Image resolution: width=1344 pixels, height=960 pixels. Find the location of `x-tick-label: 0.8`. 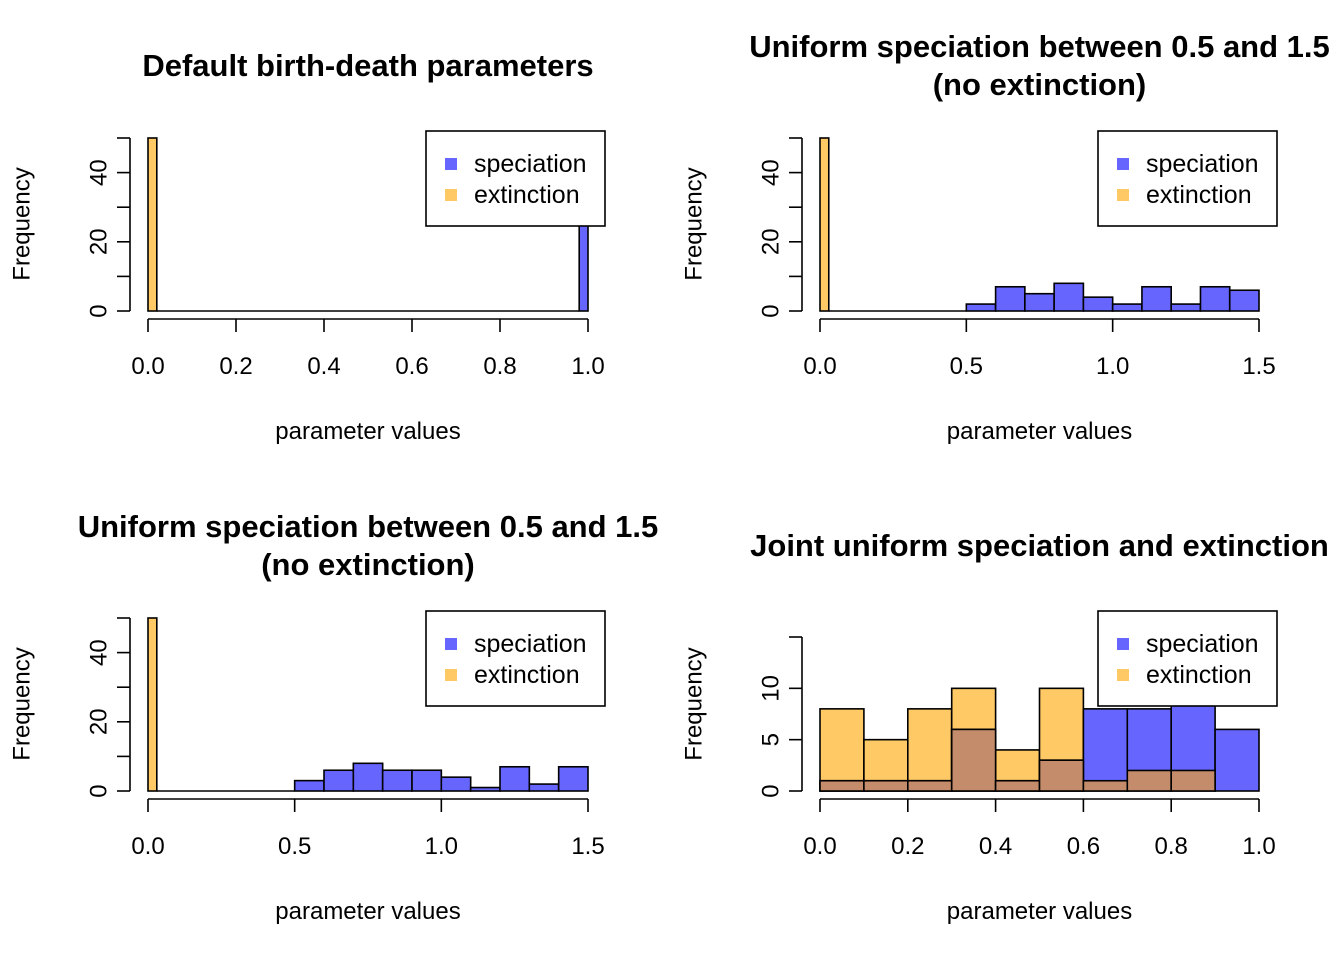

x-tick-label: 0.8 is located at coordinates (1171, 846).